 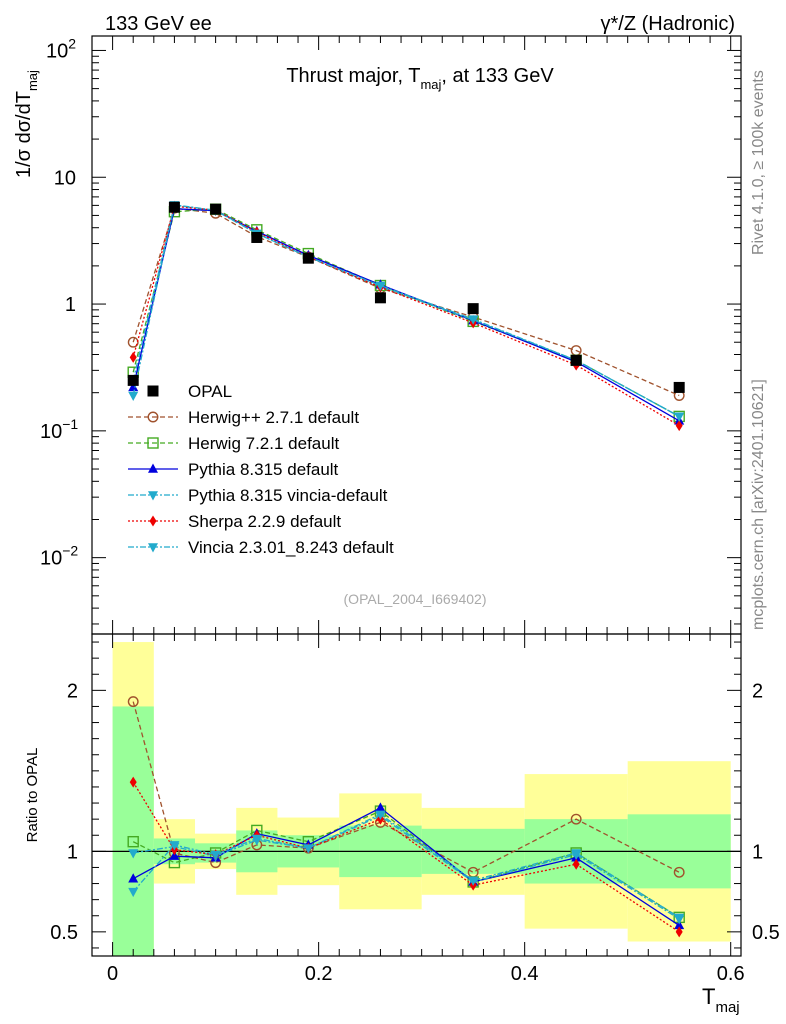 I want to click on x-axis-label: Tmaj, so click(x=721, y=1000).